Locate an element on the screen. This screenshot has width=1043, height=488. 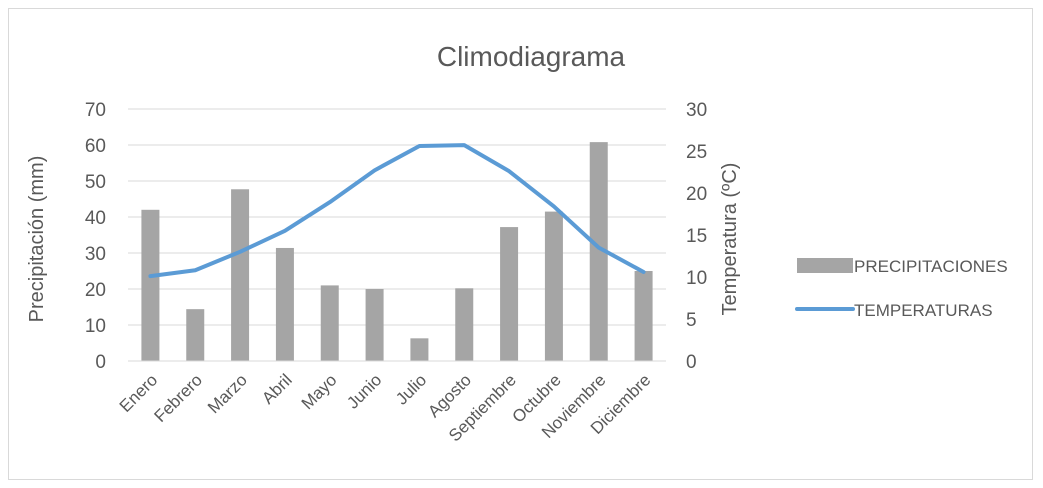
legend-label-temperature: TEMPERATURAS is located at coordinates (923, 310).